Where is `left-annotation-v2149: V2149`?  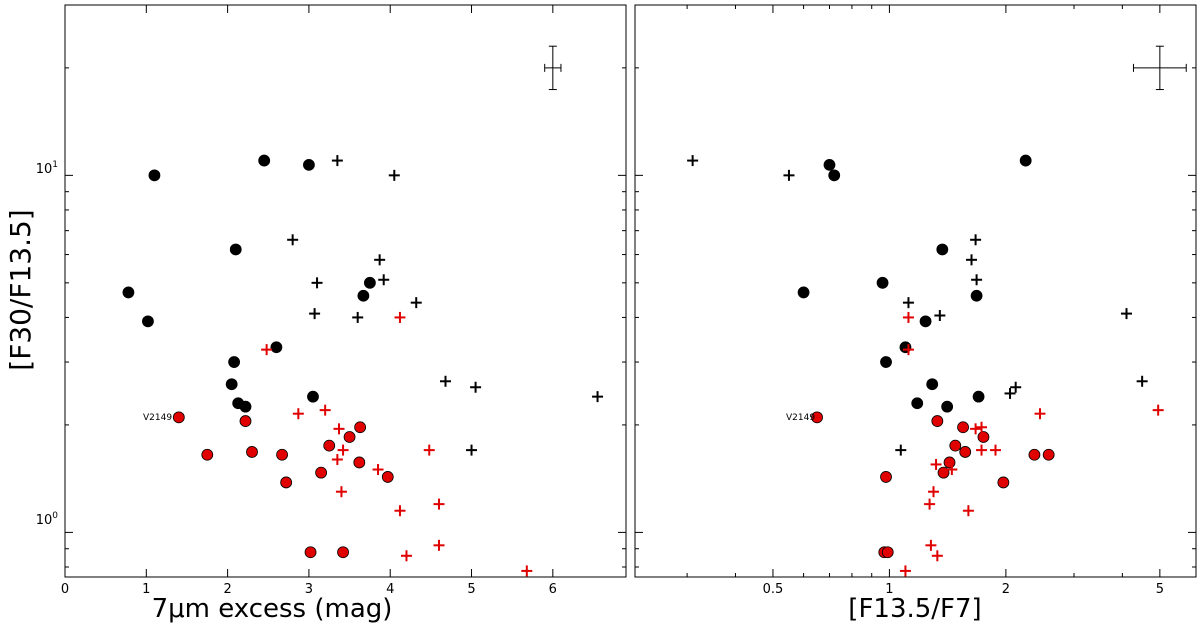 left-annotation-v2149: V2149 is located at coordinates (157, 418).